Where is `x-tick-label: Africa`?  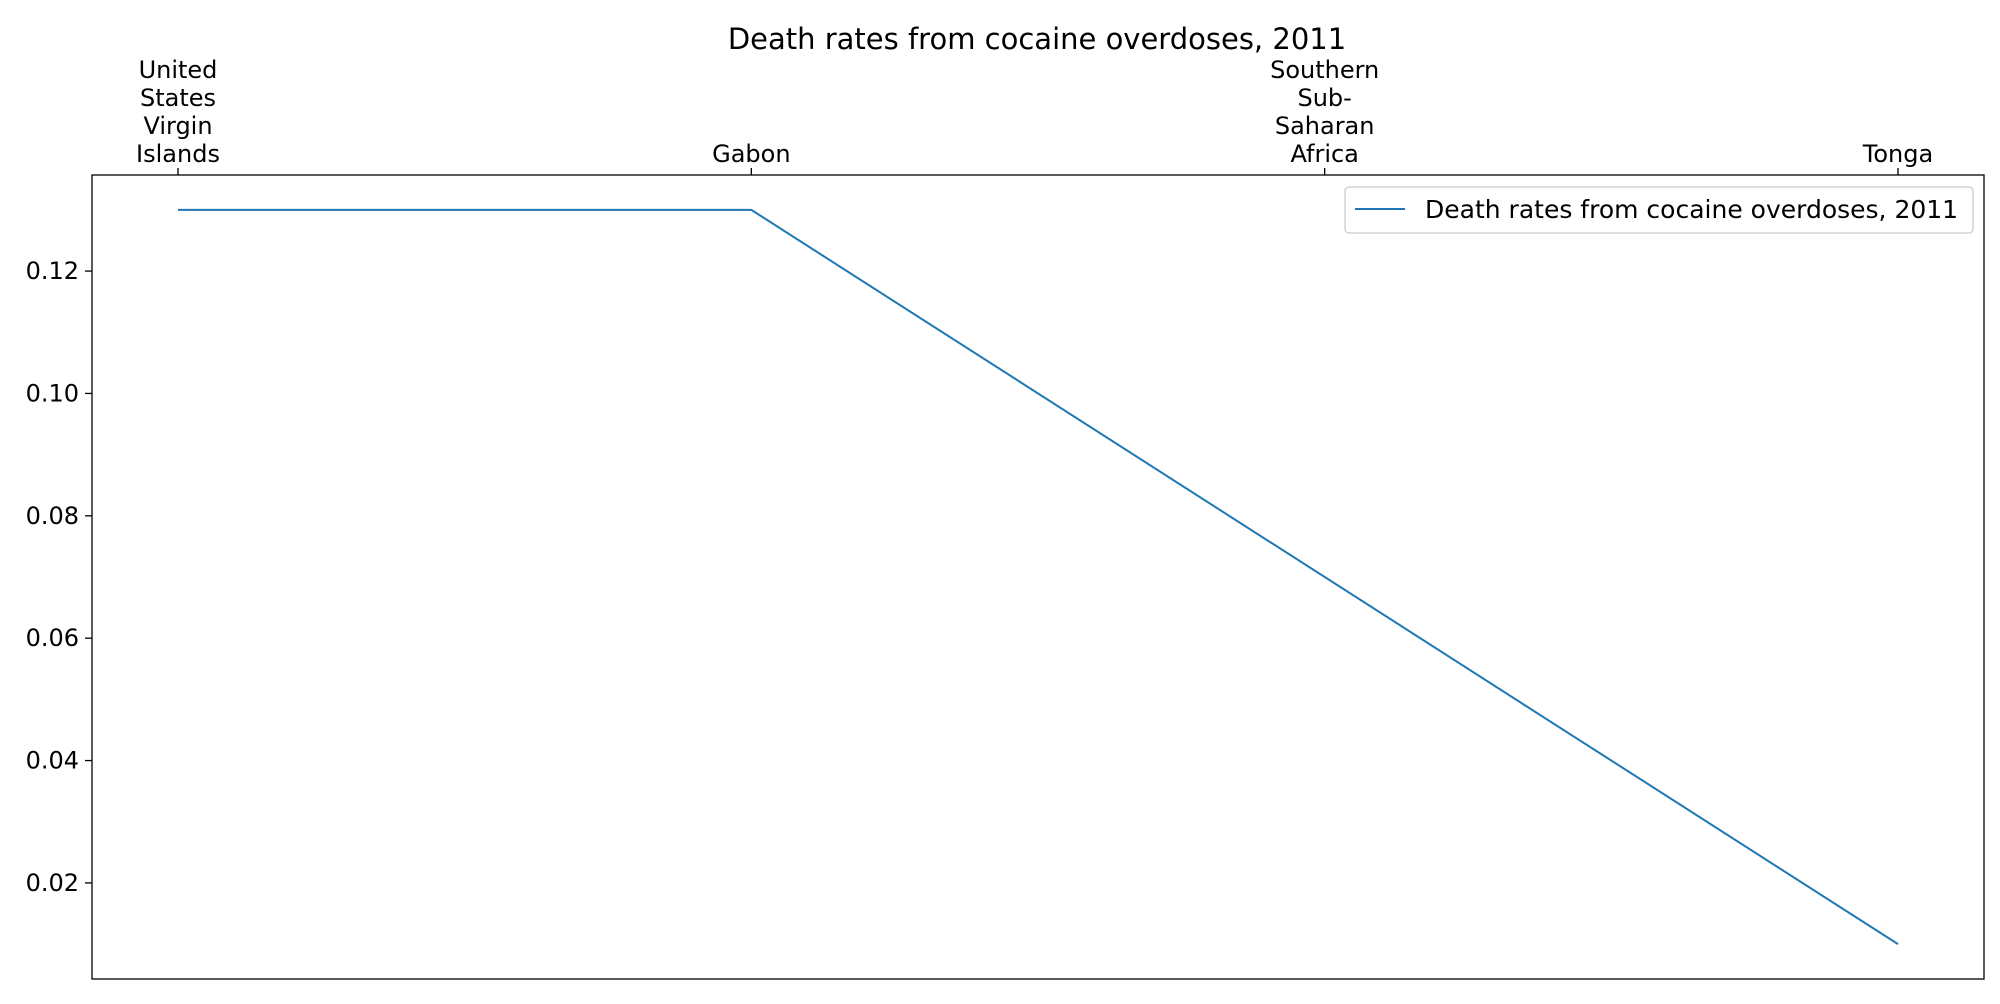 x-tick-label: Africa is located at coordinates (1324, 154).